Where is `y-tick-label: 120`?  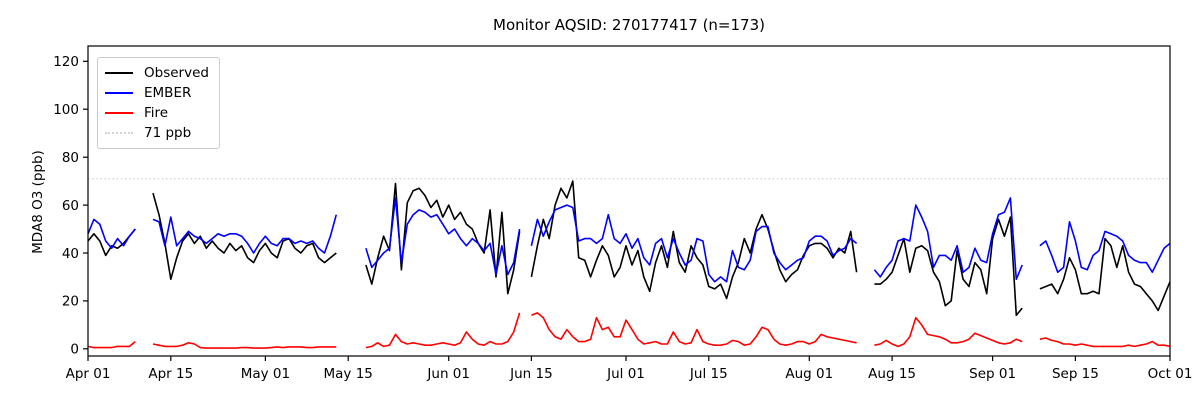
y-tick-label: 120 is located at coordinates (66, 62).